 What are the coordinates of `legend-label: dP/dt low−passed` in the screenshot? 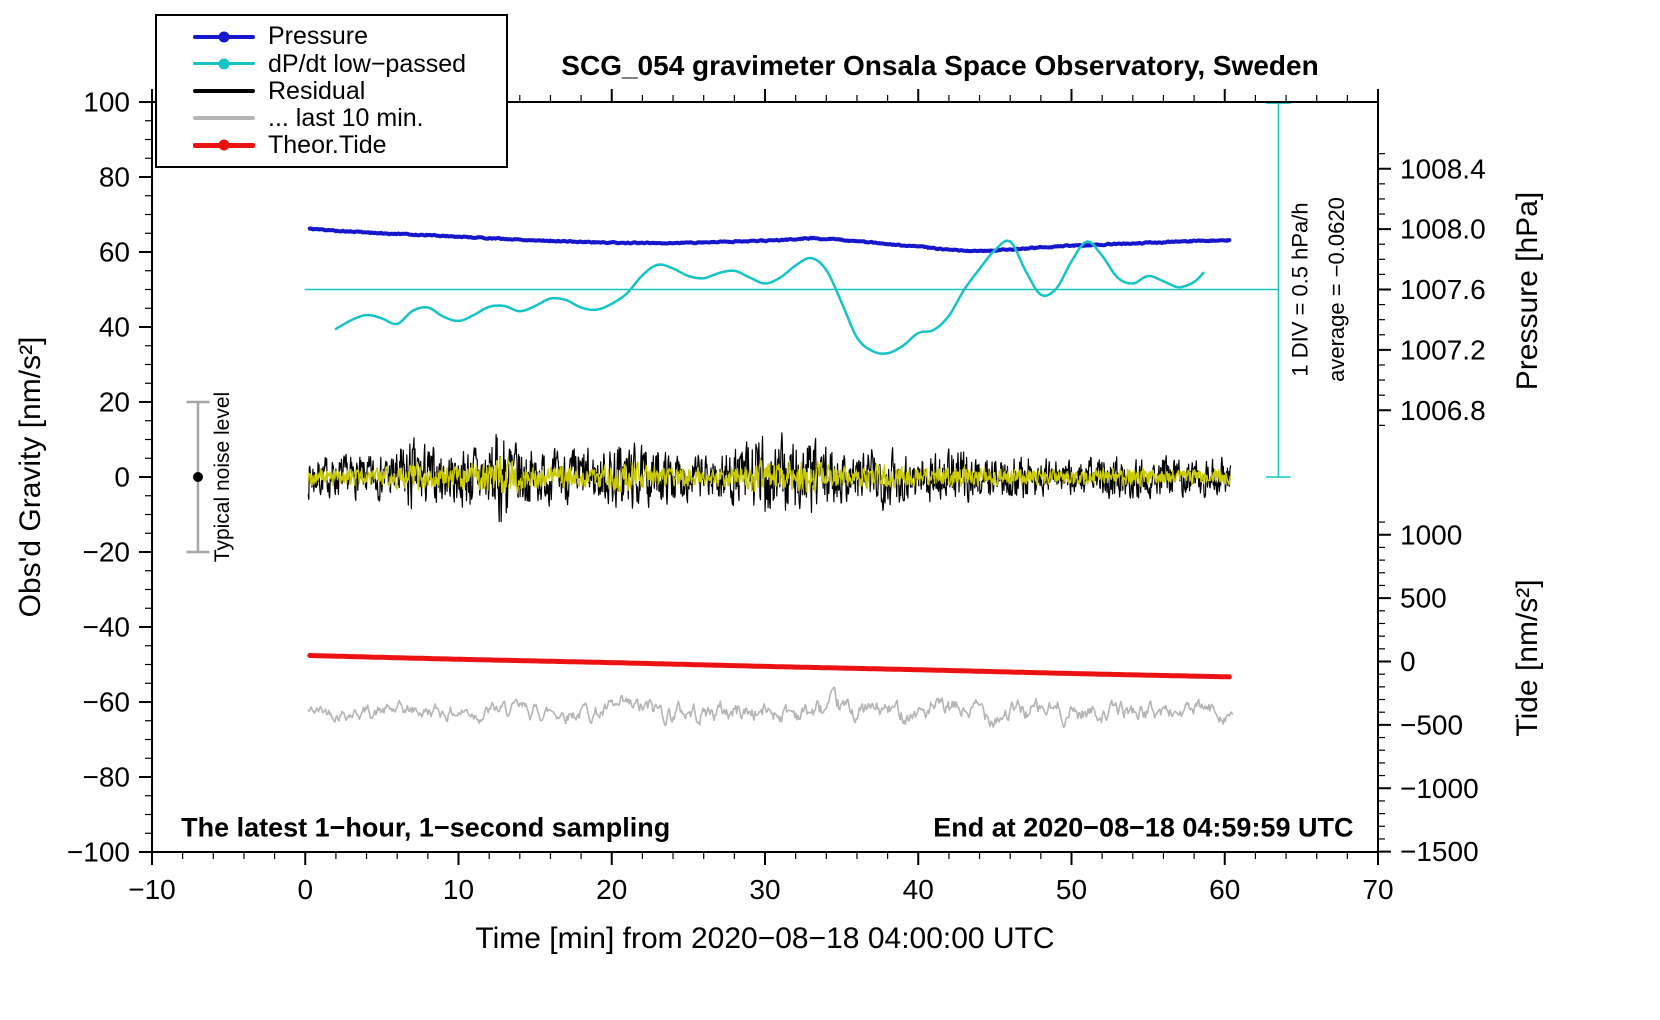 It's located at (367, 63).